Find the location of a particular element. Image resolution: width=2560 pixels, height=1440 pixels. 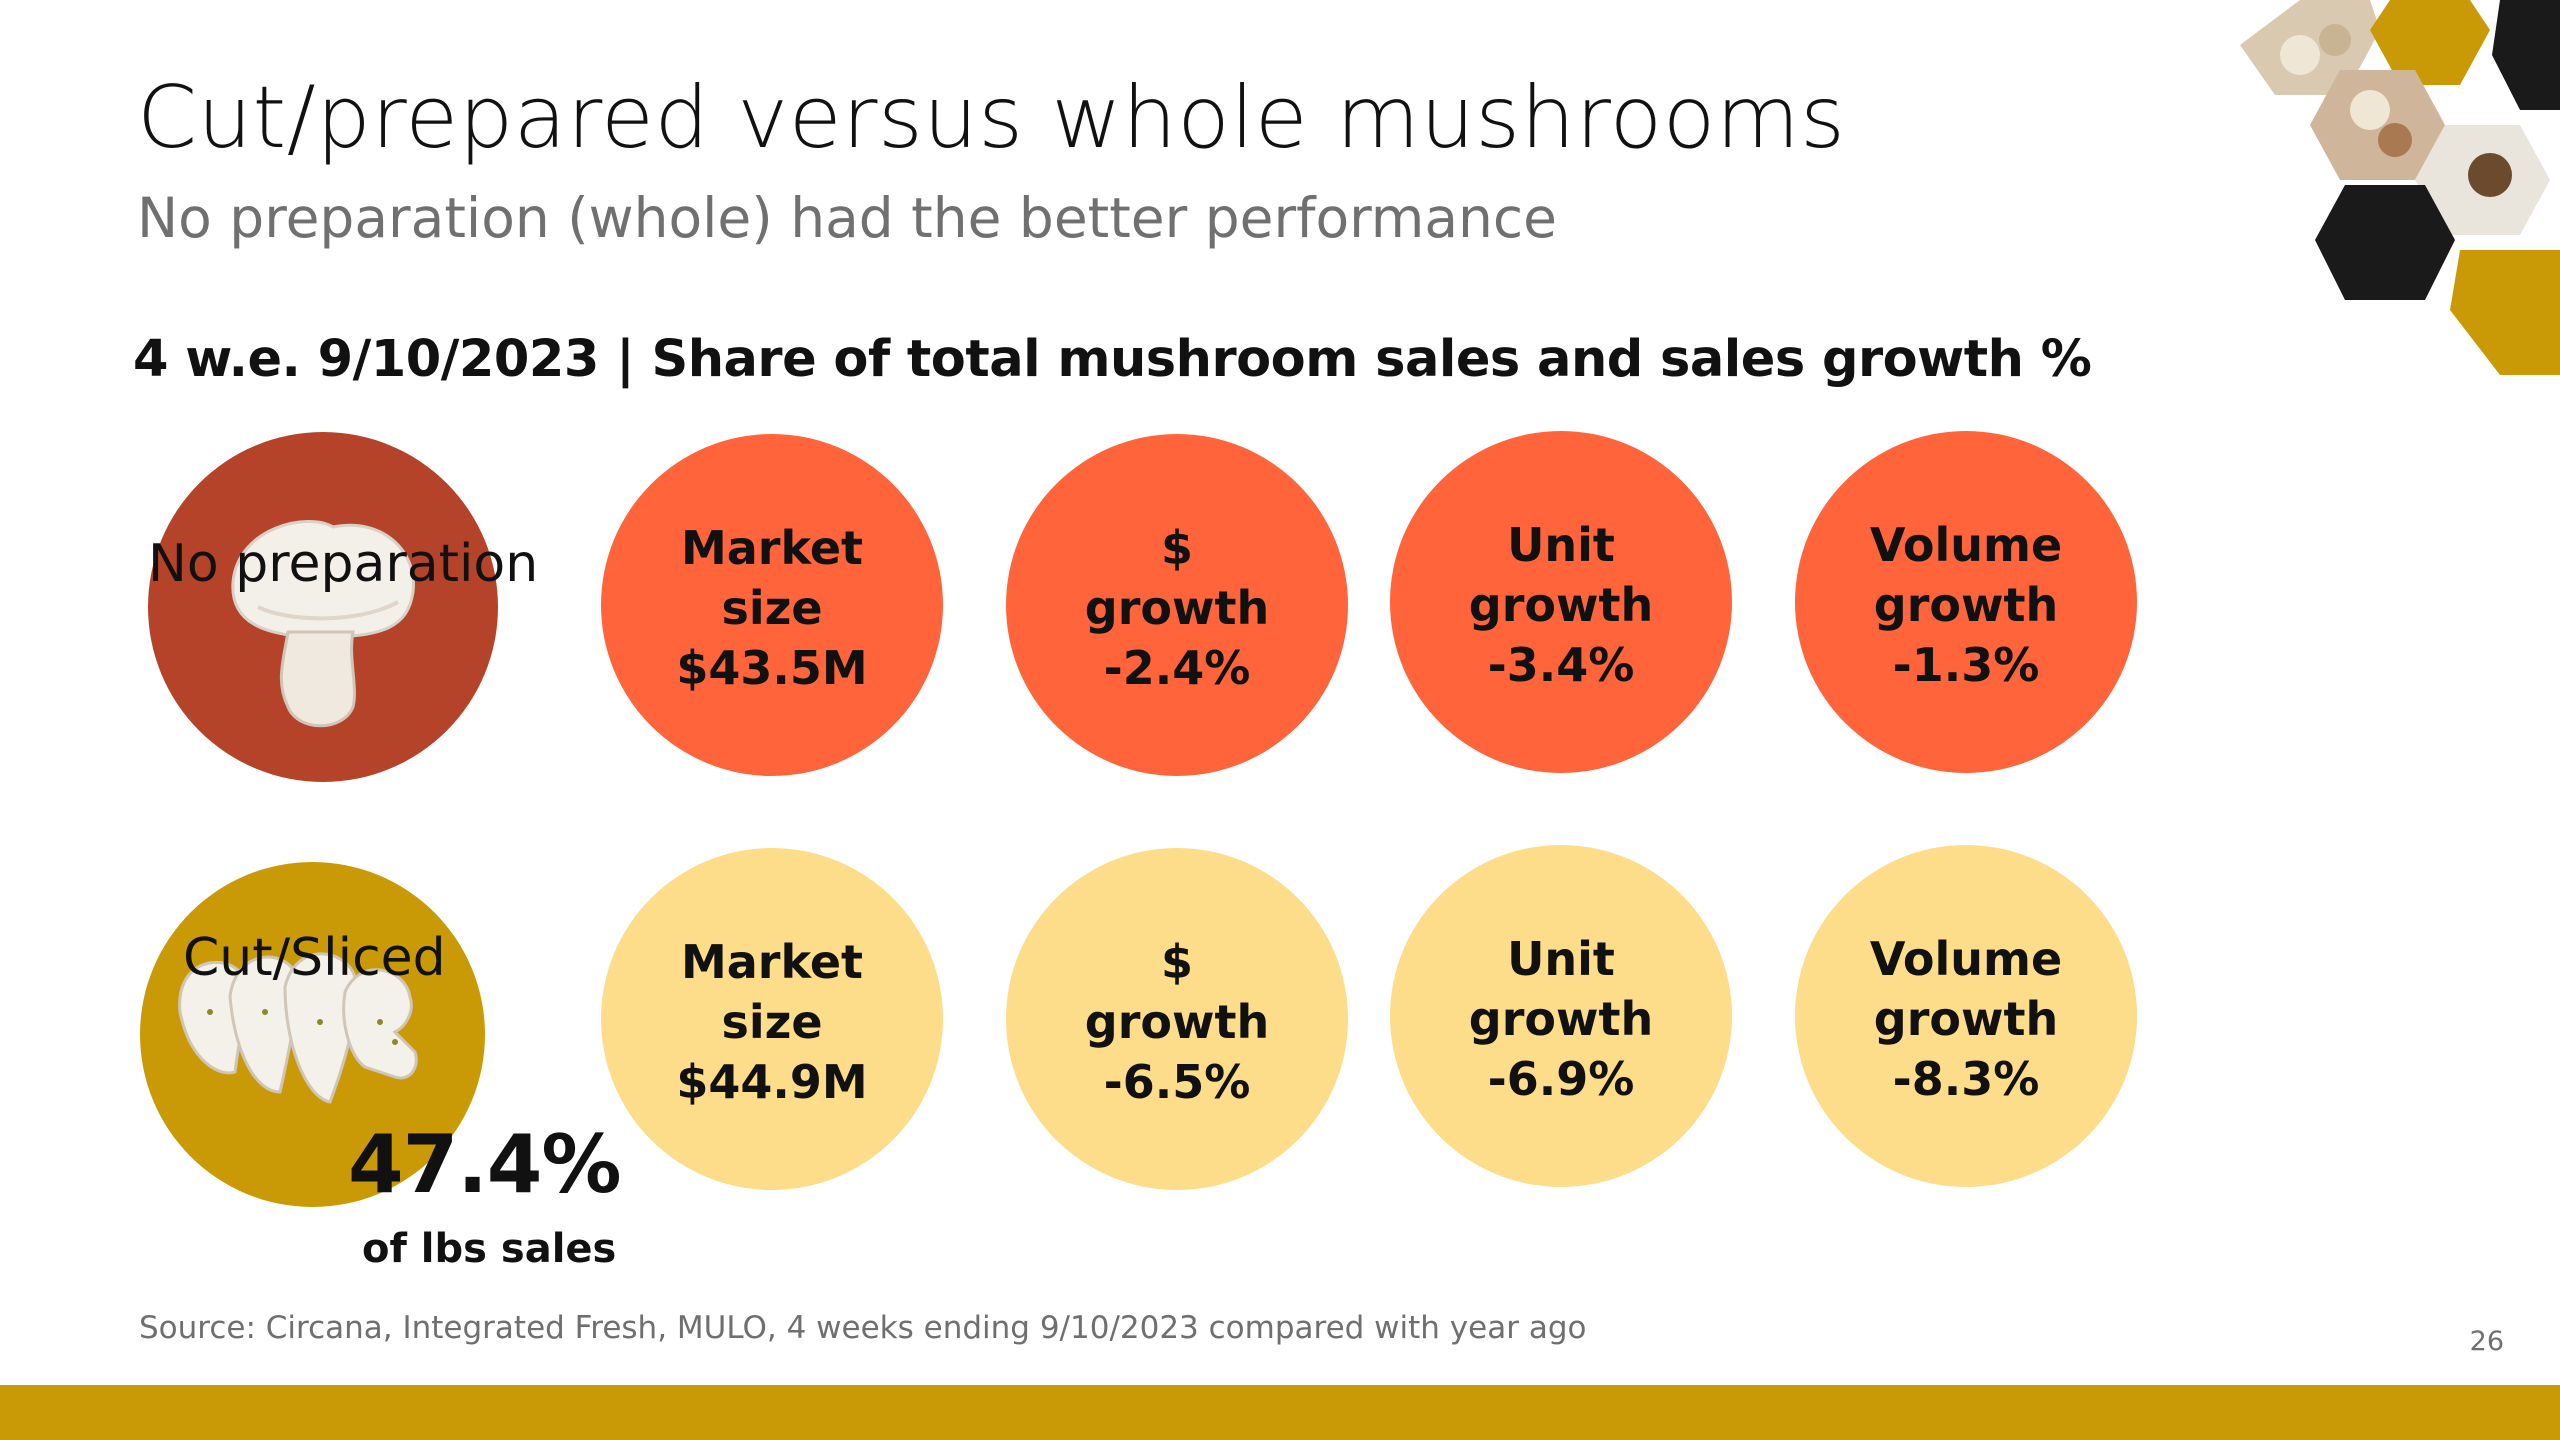

metric-value: $44.9M is located at coordinates (772, 1082).